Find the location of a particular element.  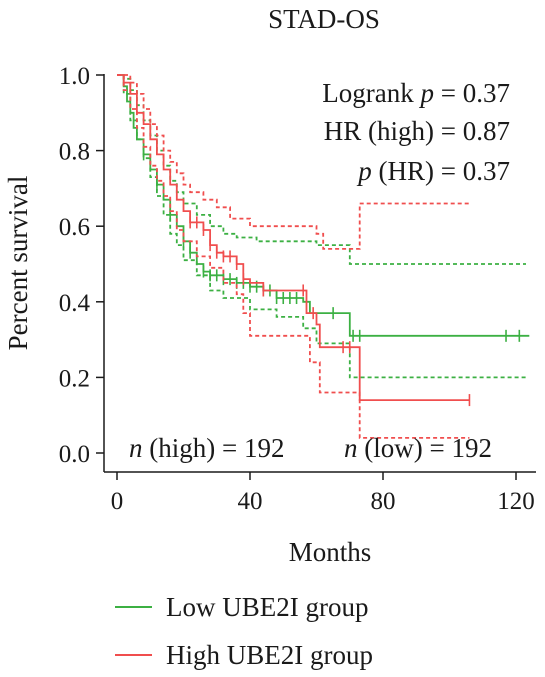

hr-annotation: HR (high) = 0.87 is located at coordinates (417, 131).